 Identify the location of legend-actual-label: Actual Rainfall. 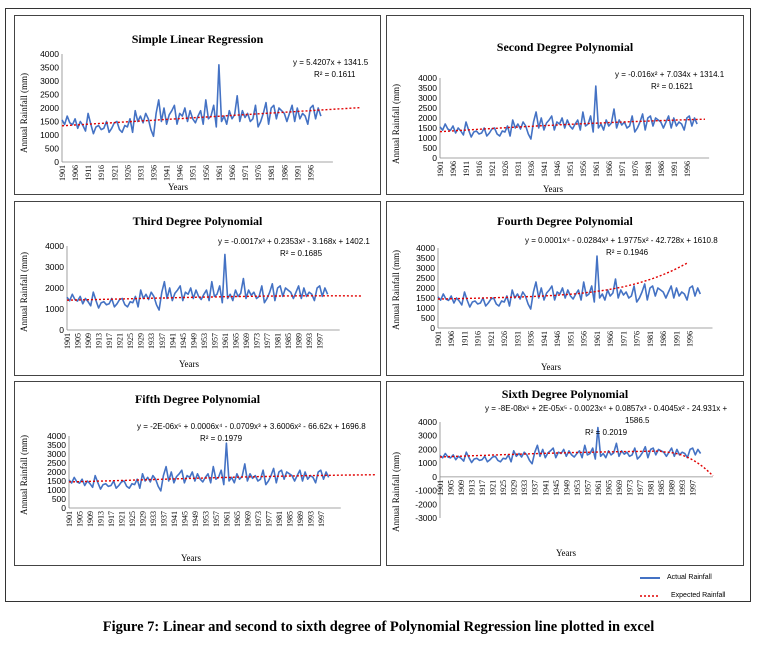
(689, 577).